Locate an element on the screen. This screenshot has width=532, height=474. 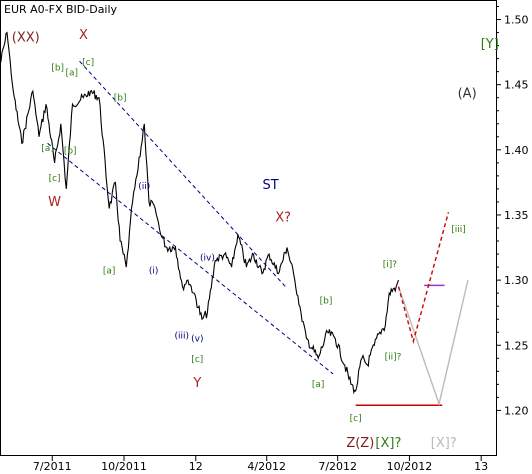
x-tick-label: 4/2012 is located at coordinates (266, 466).